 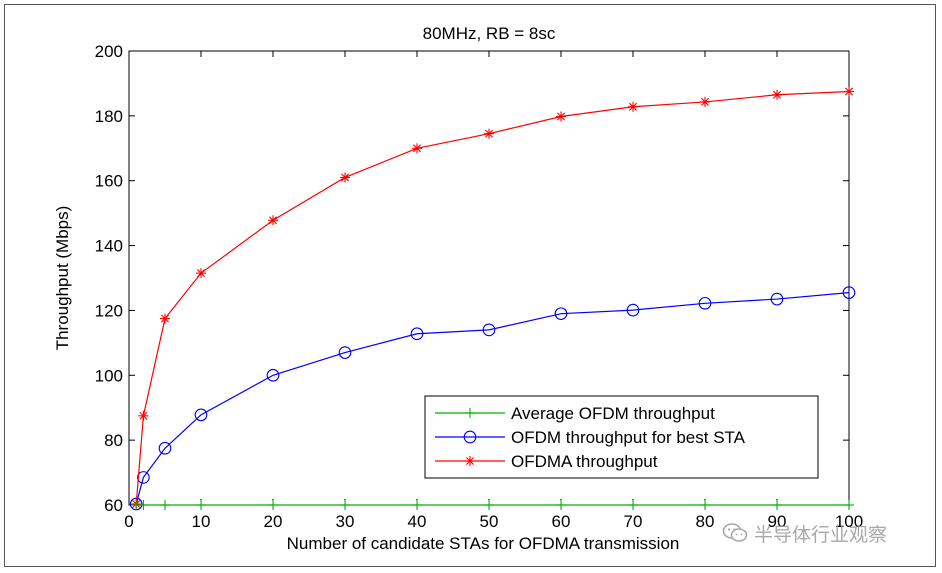 I want to click on y-tick-label: 180, so click(x=109, y=116).